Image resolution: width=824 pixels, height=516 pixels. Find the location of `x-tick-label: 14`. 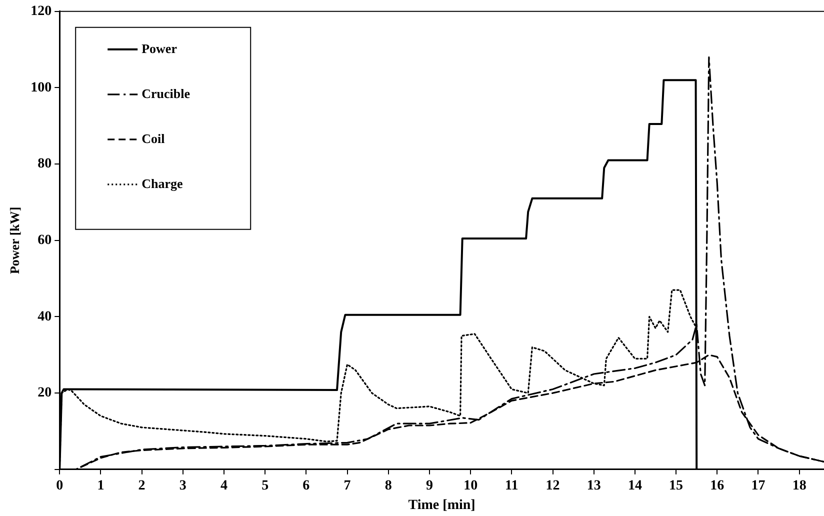

x-tick-label: 14 is located at coordinates (635, 486).